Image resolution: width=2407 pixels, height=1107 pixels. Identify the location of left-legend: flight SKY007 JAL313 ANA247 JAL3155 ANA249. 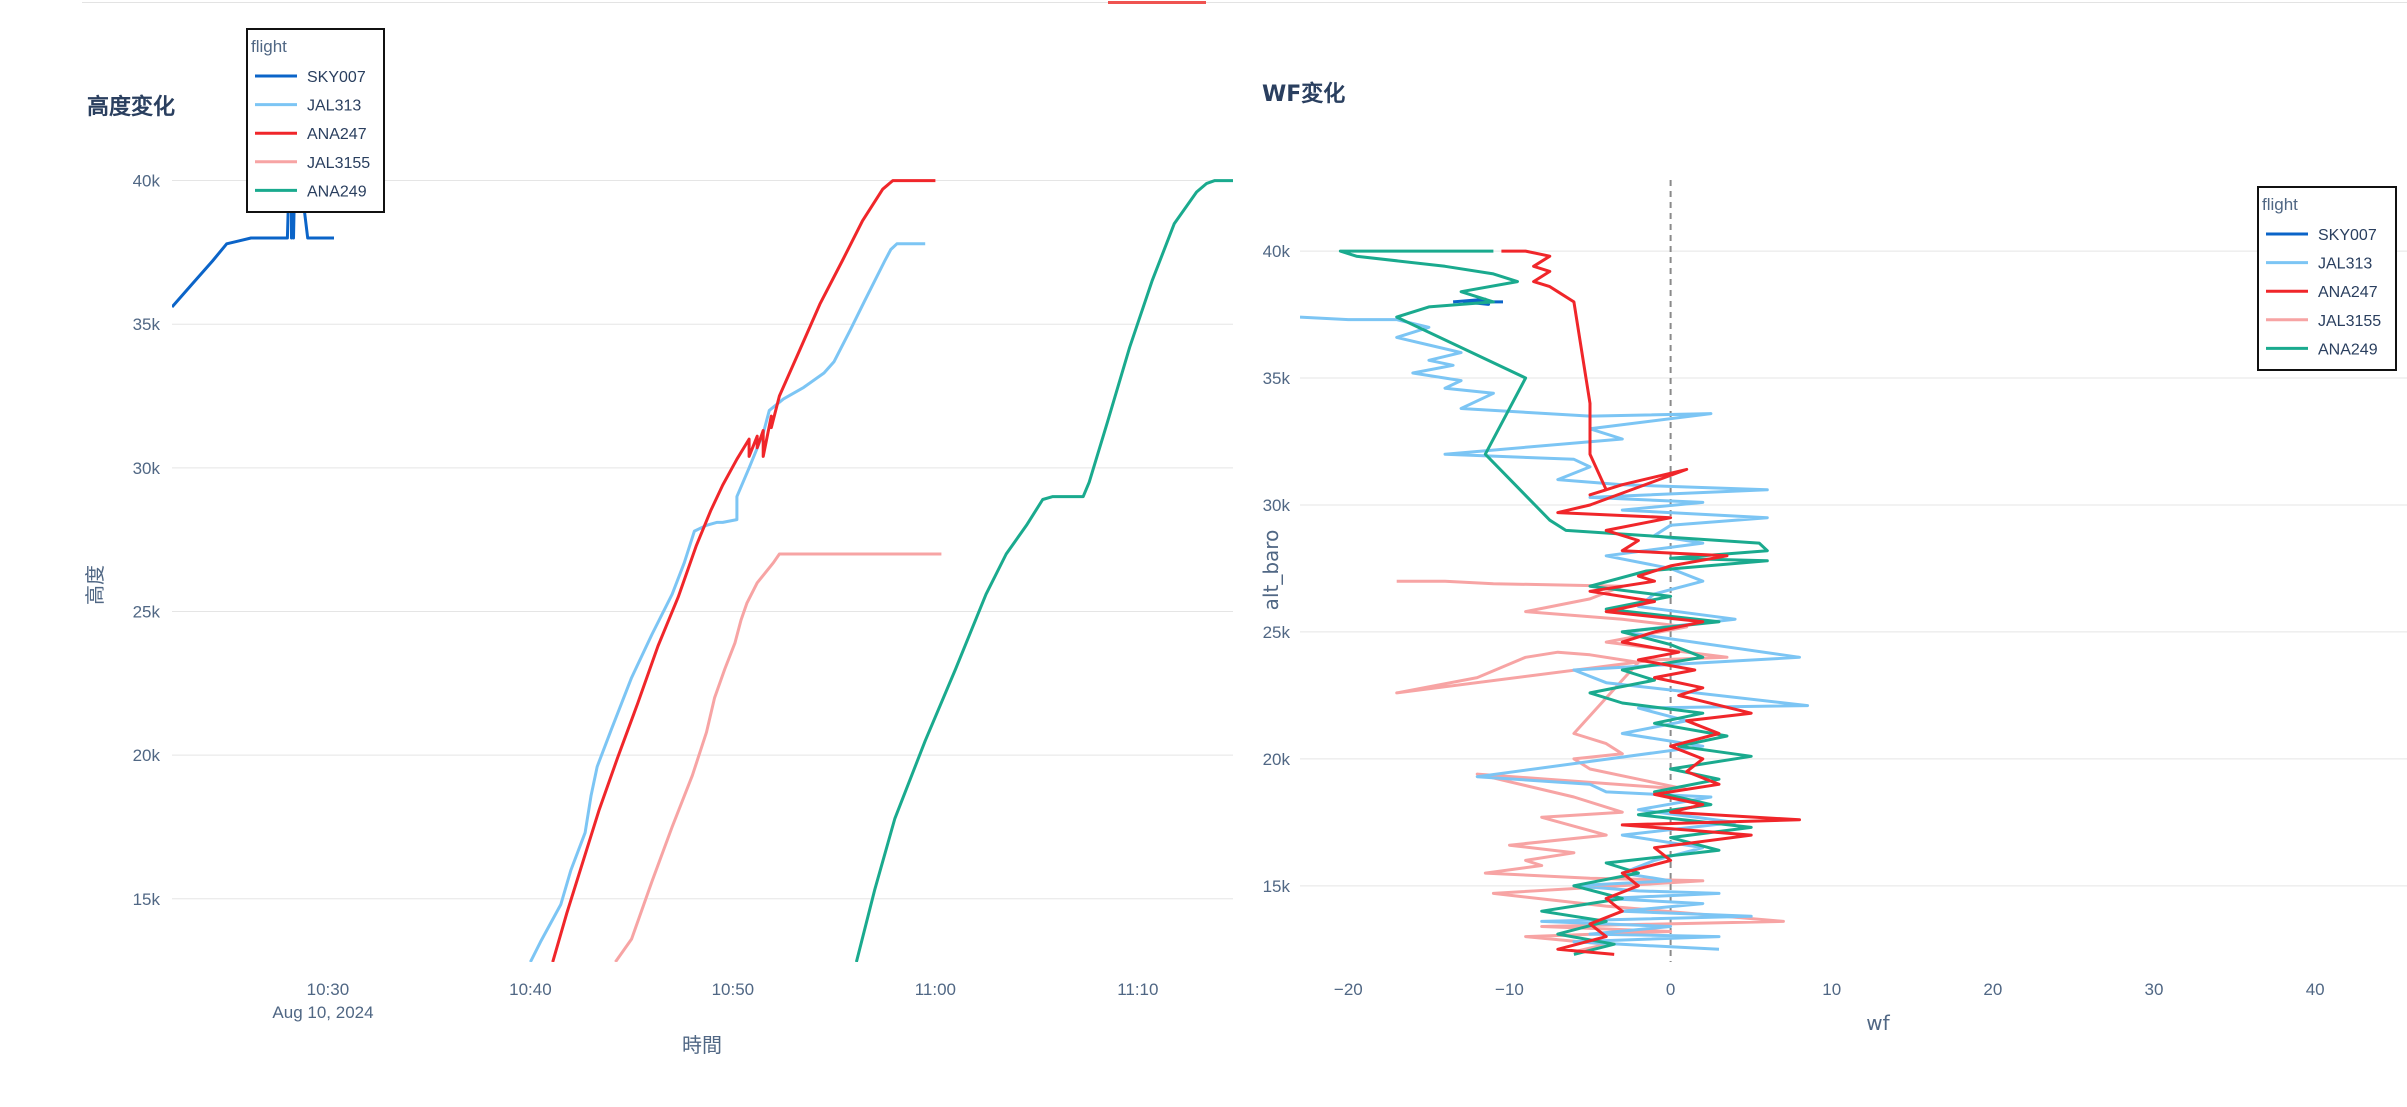
(315, 120).